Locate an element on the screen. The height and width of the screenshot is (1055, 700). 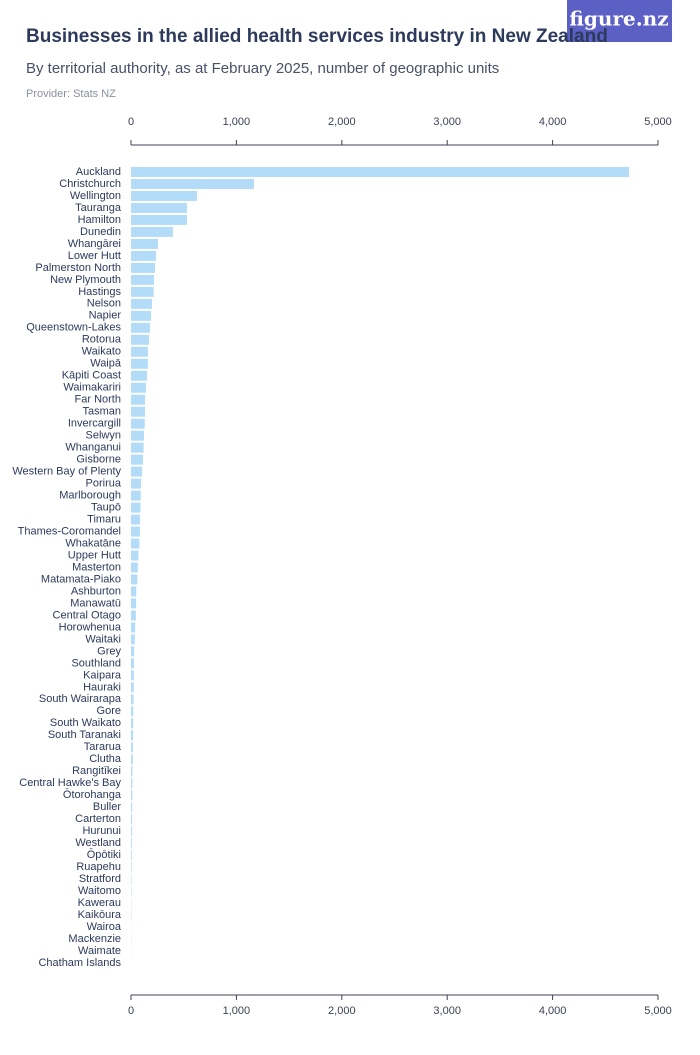
category-label: Matamata-Piako is located at coordinates (81, 579).